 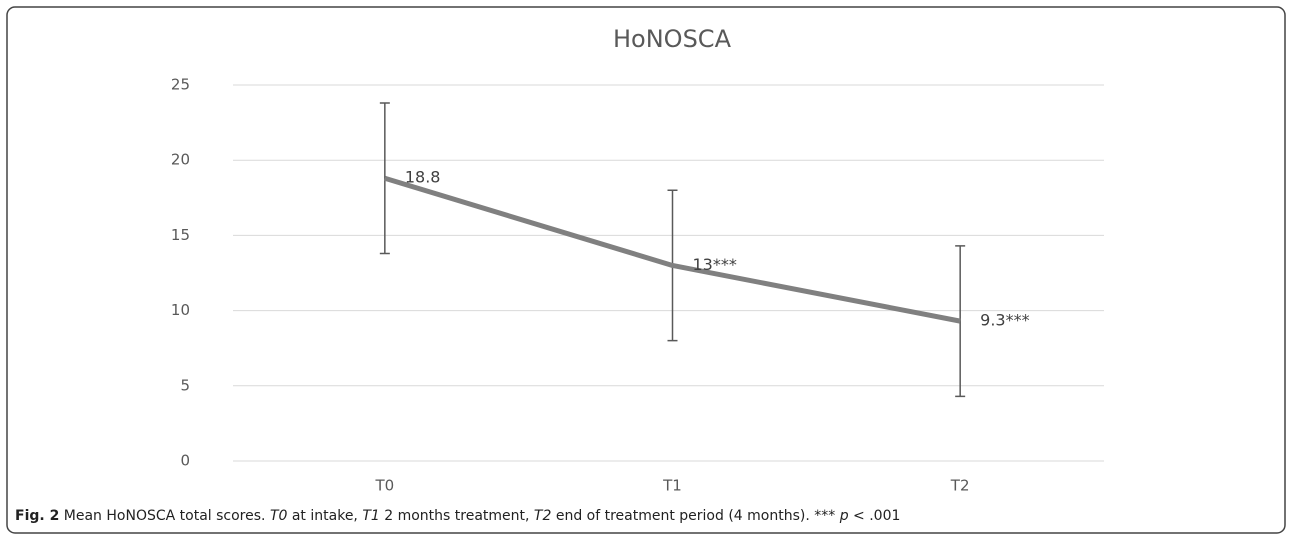 I want to click on y-tick-label: 15, so click(x=180, y=235).